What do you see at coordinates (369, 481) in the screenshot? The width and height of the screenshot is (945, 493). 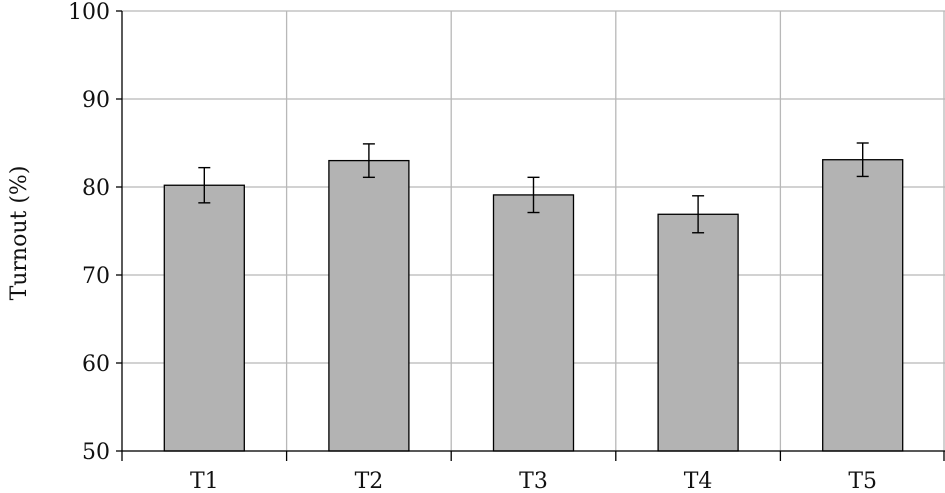 I see `x-tick-label-T2: T2` at bounding box center [369, 481].